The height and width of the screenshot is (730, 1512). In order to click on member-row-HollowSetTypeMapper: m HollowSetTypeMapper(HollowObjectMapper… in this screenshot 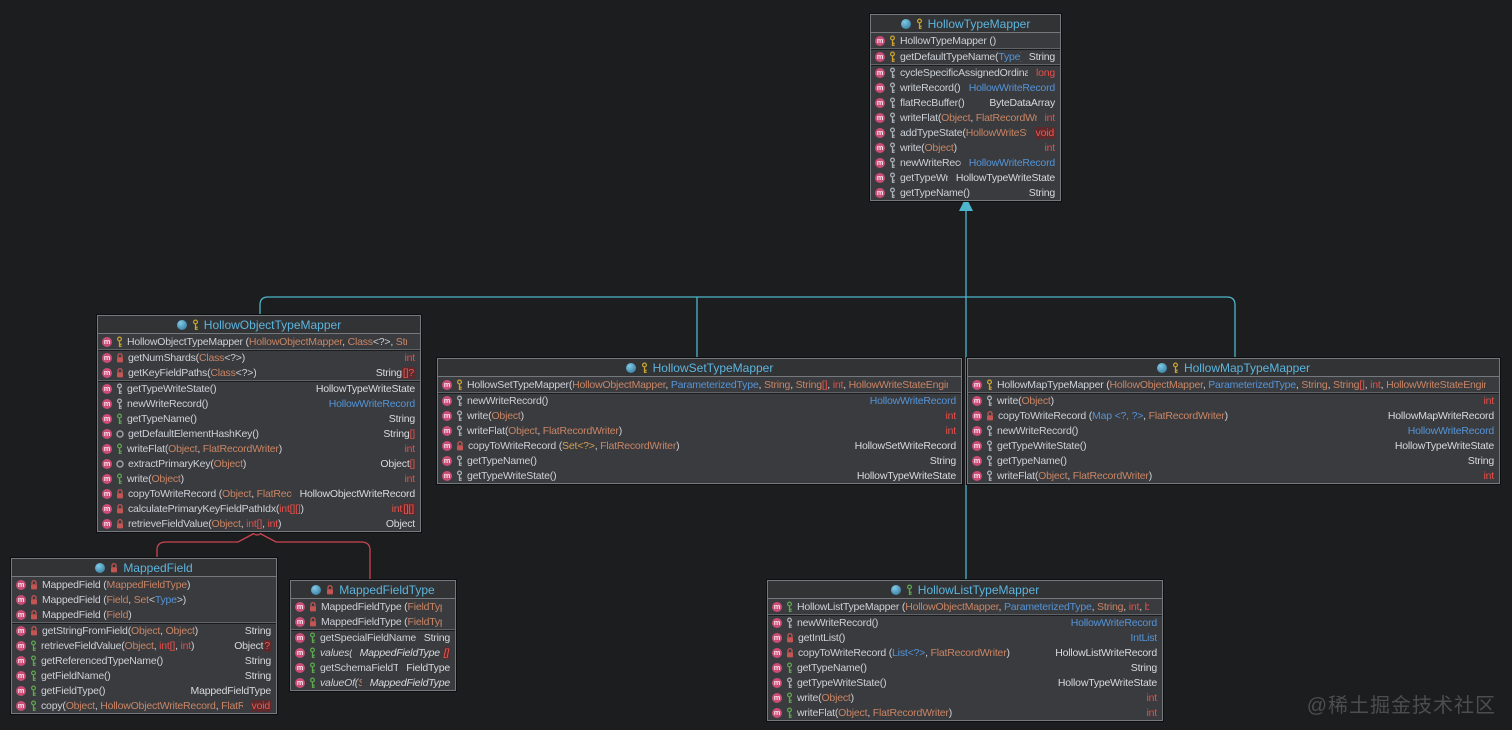, I will do `click(699, 385)`.